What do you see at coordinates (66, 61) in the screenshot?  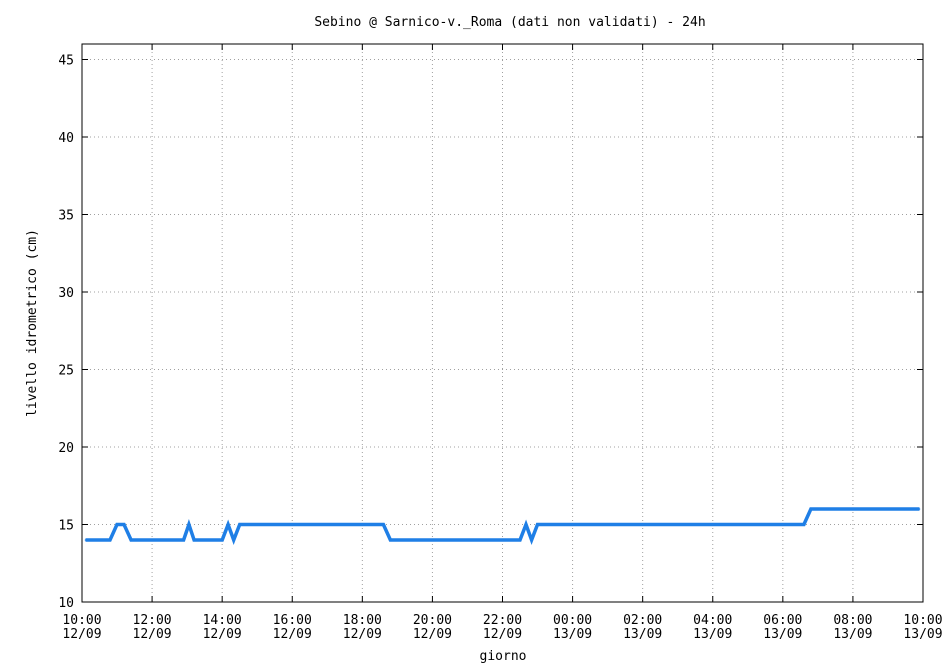 I see `y-tick-label: 45` at bounding box center [66, 61].